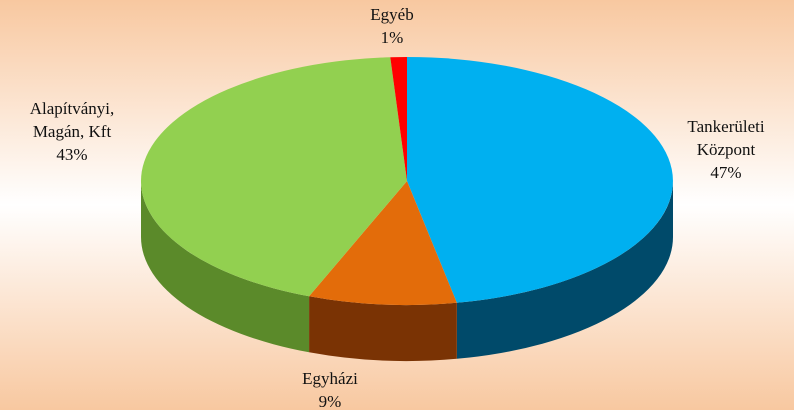 The image size is (794, 410). What do you see at coordinates (330, 378) in the screenshot?
I see `slice-name-line-1-0: Egyházi` at bounding box center [330, 378].